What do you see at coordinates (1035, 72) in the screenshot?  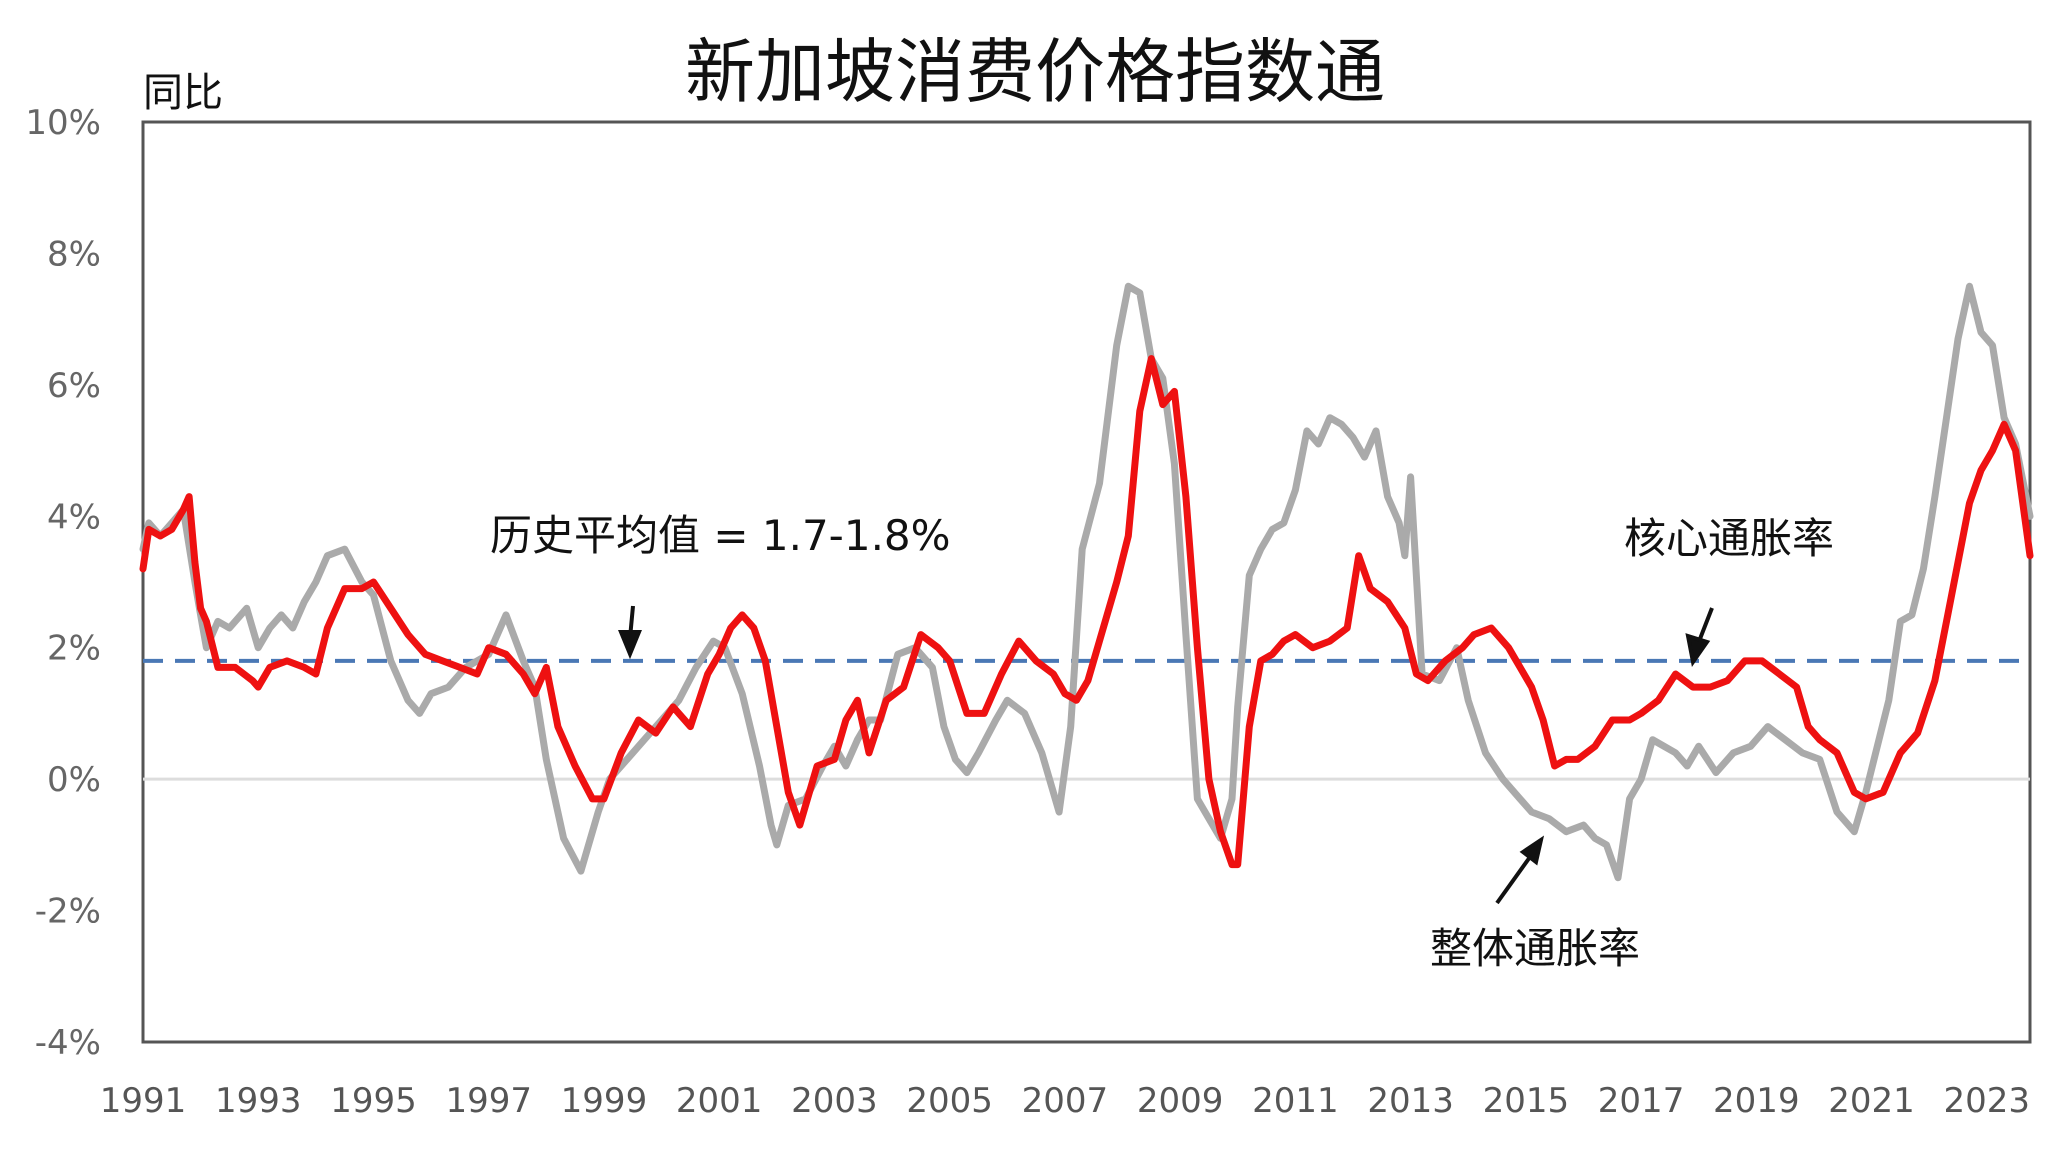 I see `chart-title: 新加坡消费价格指数通` at bounding box center [1035, 72].